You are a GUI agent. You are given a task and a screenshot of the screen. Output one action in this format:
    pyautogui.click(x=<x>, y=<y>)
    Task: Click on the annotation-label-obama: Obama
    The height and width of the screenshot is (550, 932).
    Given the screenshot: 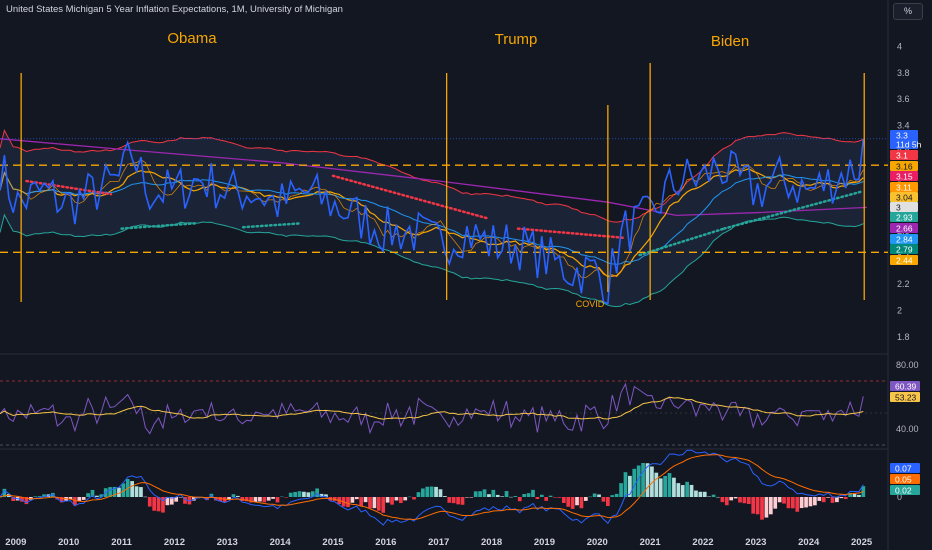 What is the action you would take?
    pyautogui.click(x=192, y=38)
    